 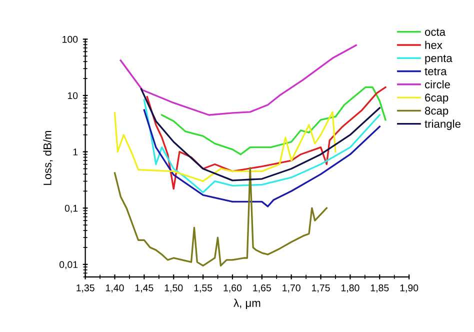 What do you see at coordinates (115, 288) in the screenshot?
I see `x-tick-label: 1,40` at bounding box center [115, 288].